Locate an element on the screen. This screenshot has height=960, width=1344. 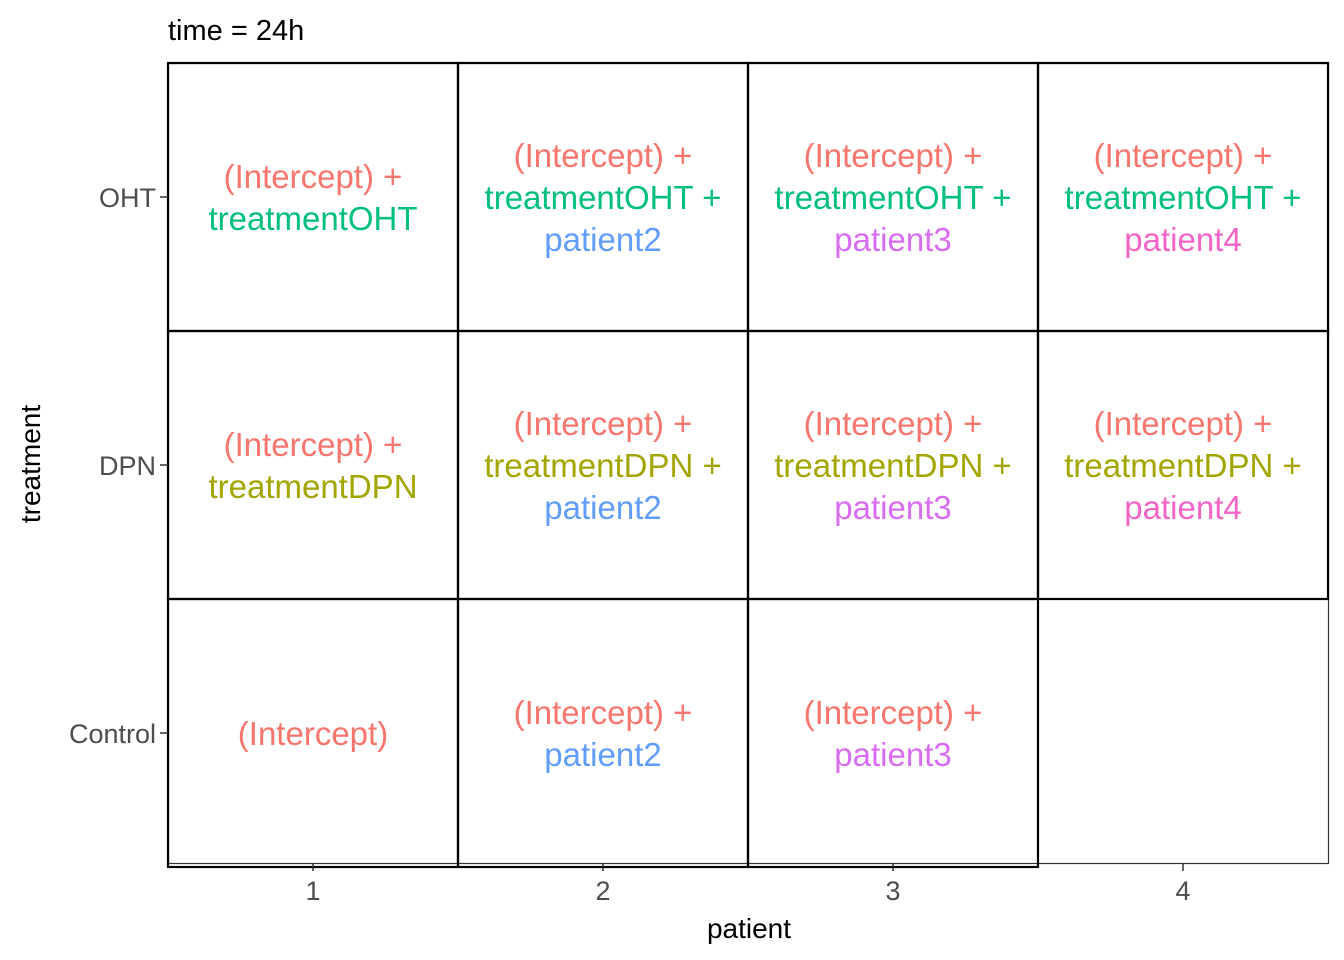
y-axis: OHT DPN Control is located at coordinates (118, 466).